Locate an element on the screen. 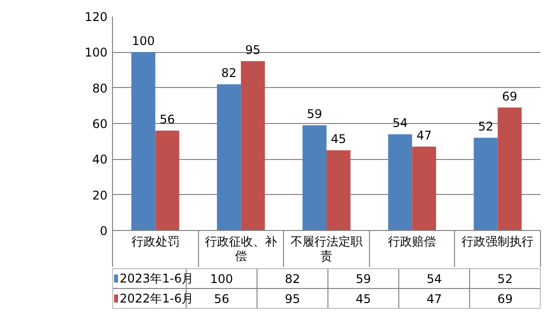  x-tick-label: 不履行法定职责 is located at coordinates (326, 249).